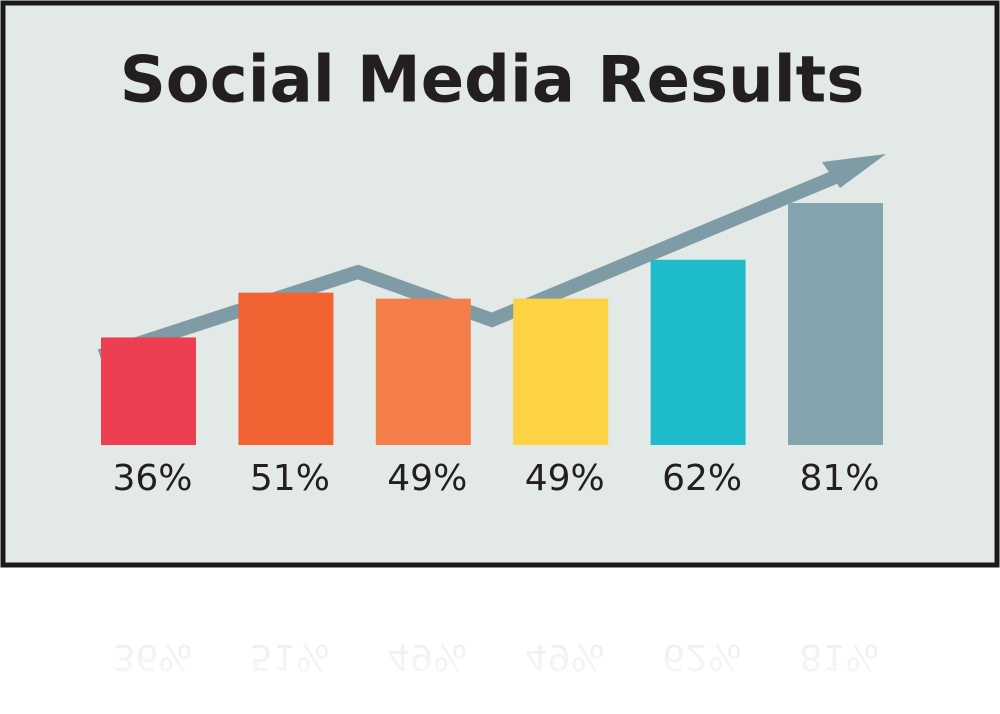  Describe the element at coordinates (152, 478) in the screenshot. I see `value-label: 36%` at that location.